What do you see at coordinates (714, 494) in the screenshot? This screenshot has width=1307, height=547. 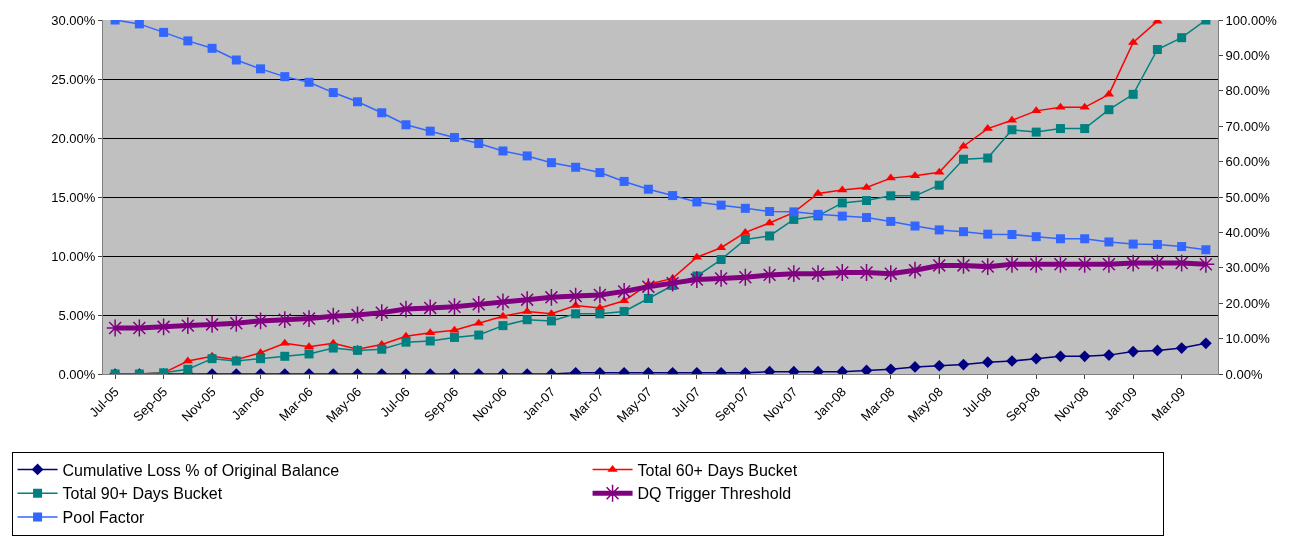 I see `legend-label: DQ Trigger Threshold` at bounding box center [714, 494].